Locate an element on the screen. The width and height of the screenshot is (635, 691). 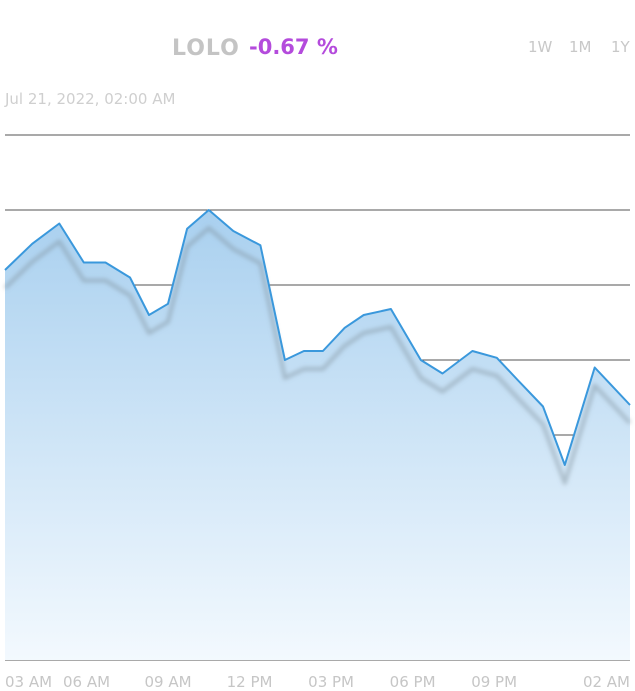
price-change: -0.67 % is located at coordinates (293, 47).